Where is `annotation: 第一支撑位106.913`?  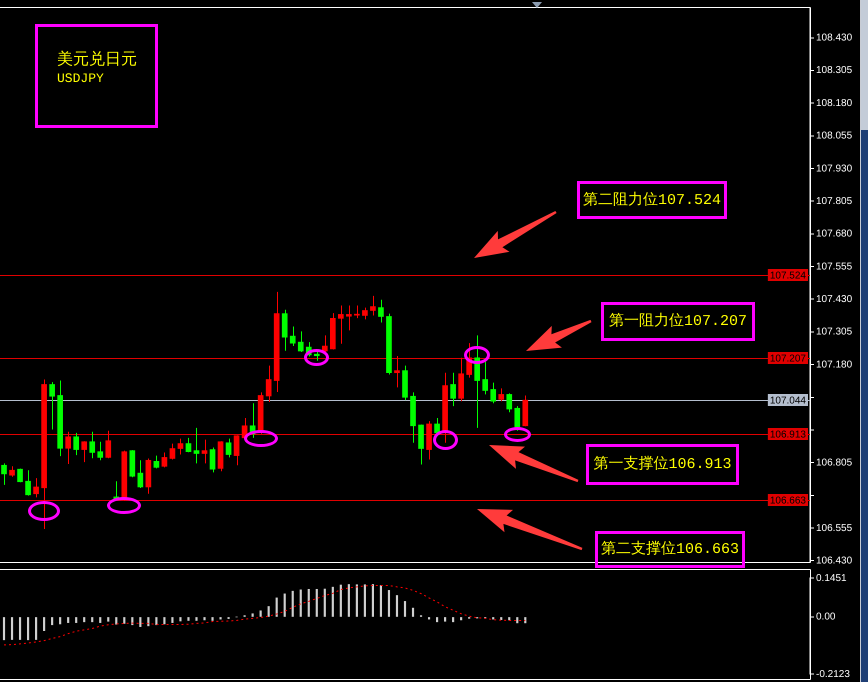 annotation: 第一支撑位106.913 is located at coordinates (663, 465).